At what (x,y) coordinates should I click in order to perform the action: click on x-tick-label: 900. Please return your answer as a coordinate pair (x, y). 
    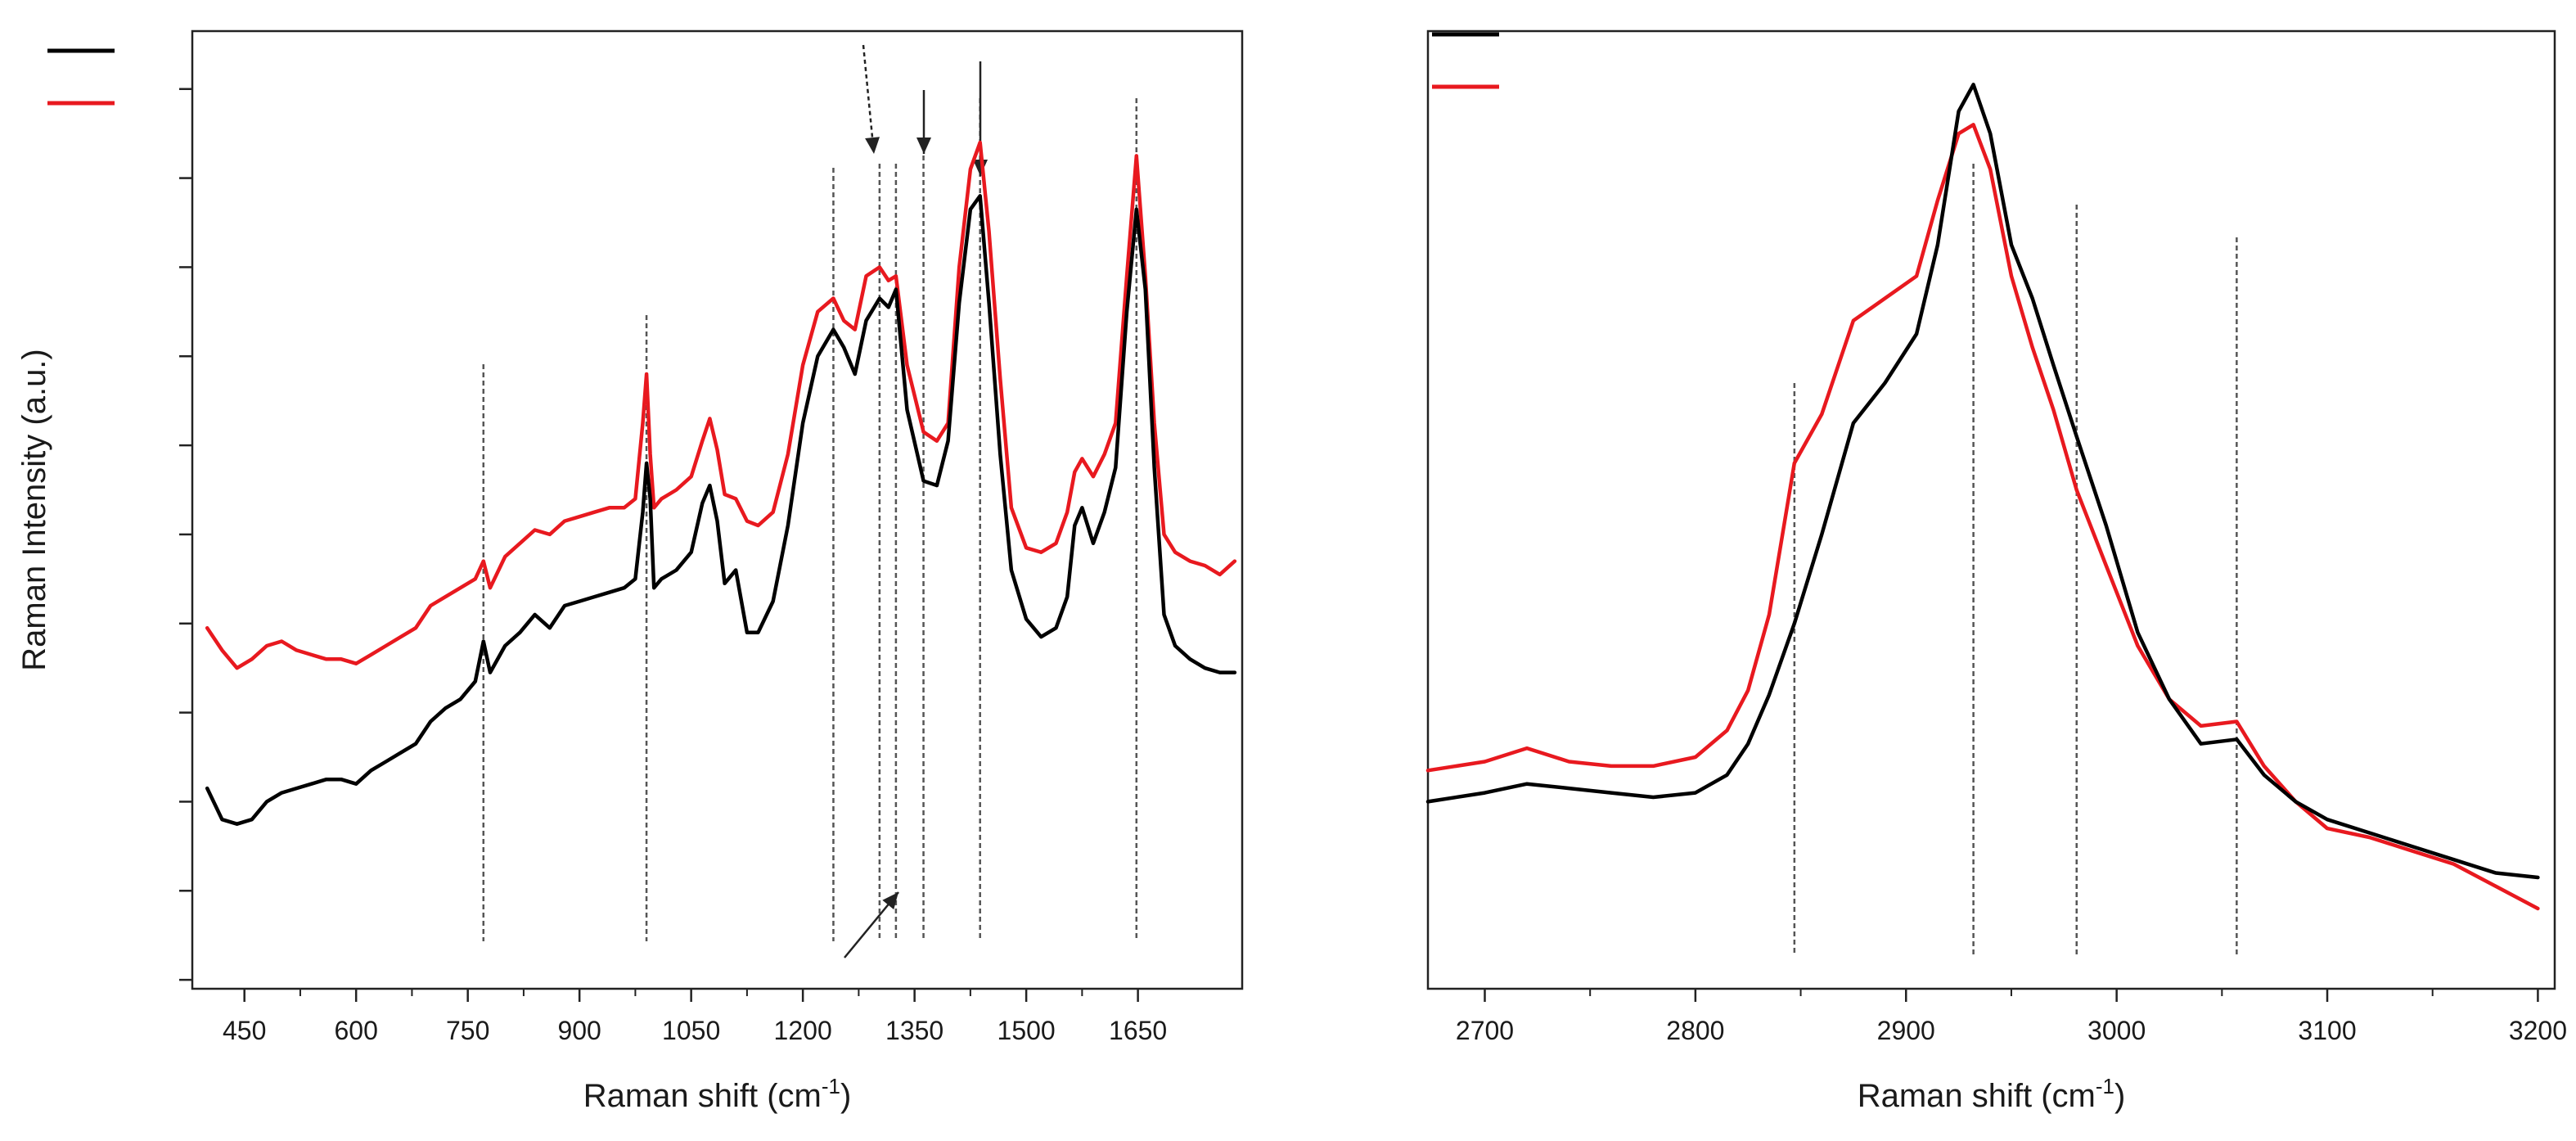
    Looking at the image, I should click on (579, 1030).